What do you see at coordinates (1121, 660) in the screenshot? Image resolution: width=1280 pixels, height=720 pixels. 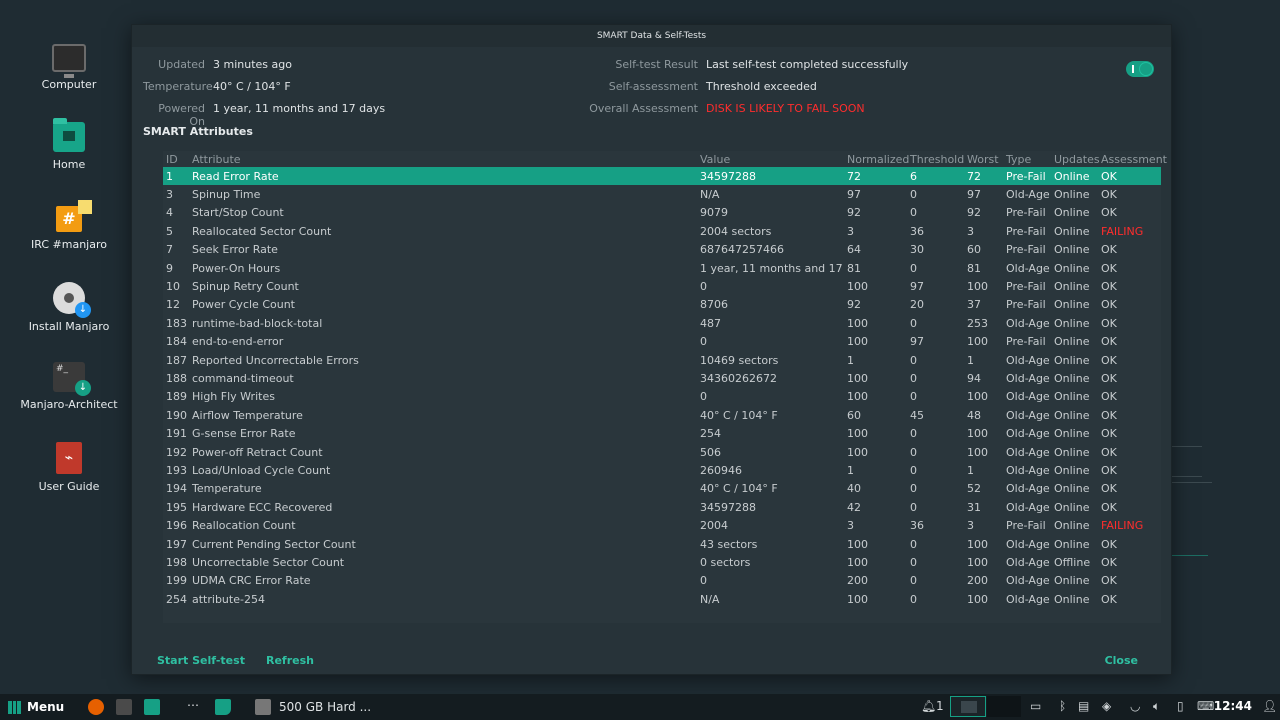 I see `close-button: Close` at bounding box center [1121, 660].